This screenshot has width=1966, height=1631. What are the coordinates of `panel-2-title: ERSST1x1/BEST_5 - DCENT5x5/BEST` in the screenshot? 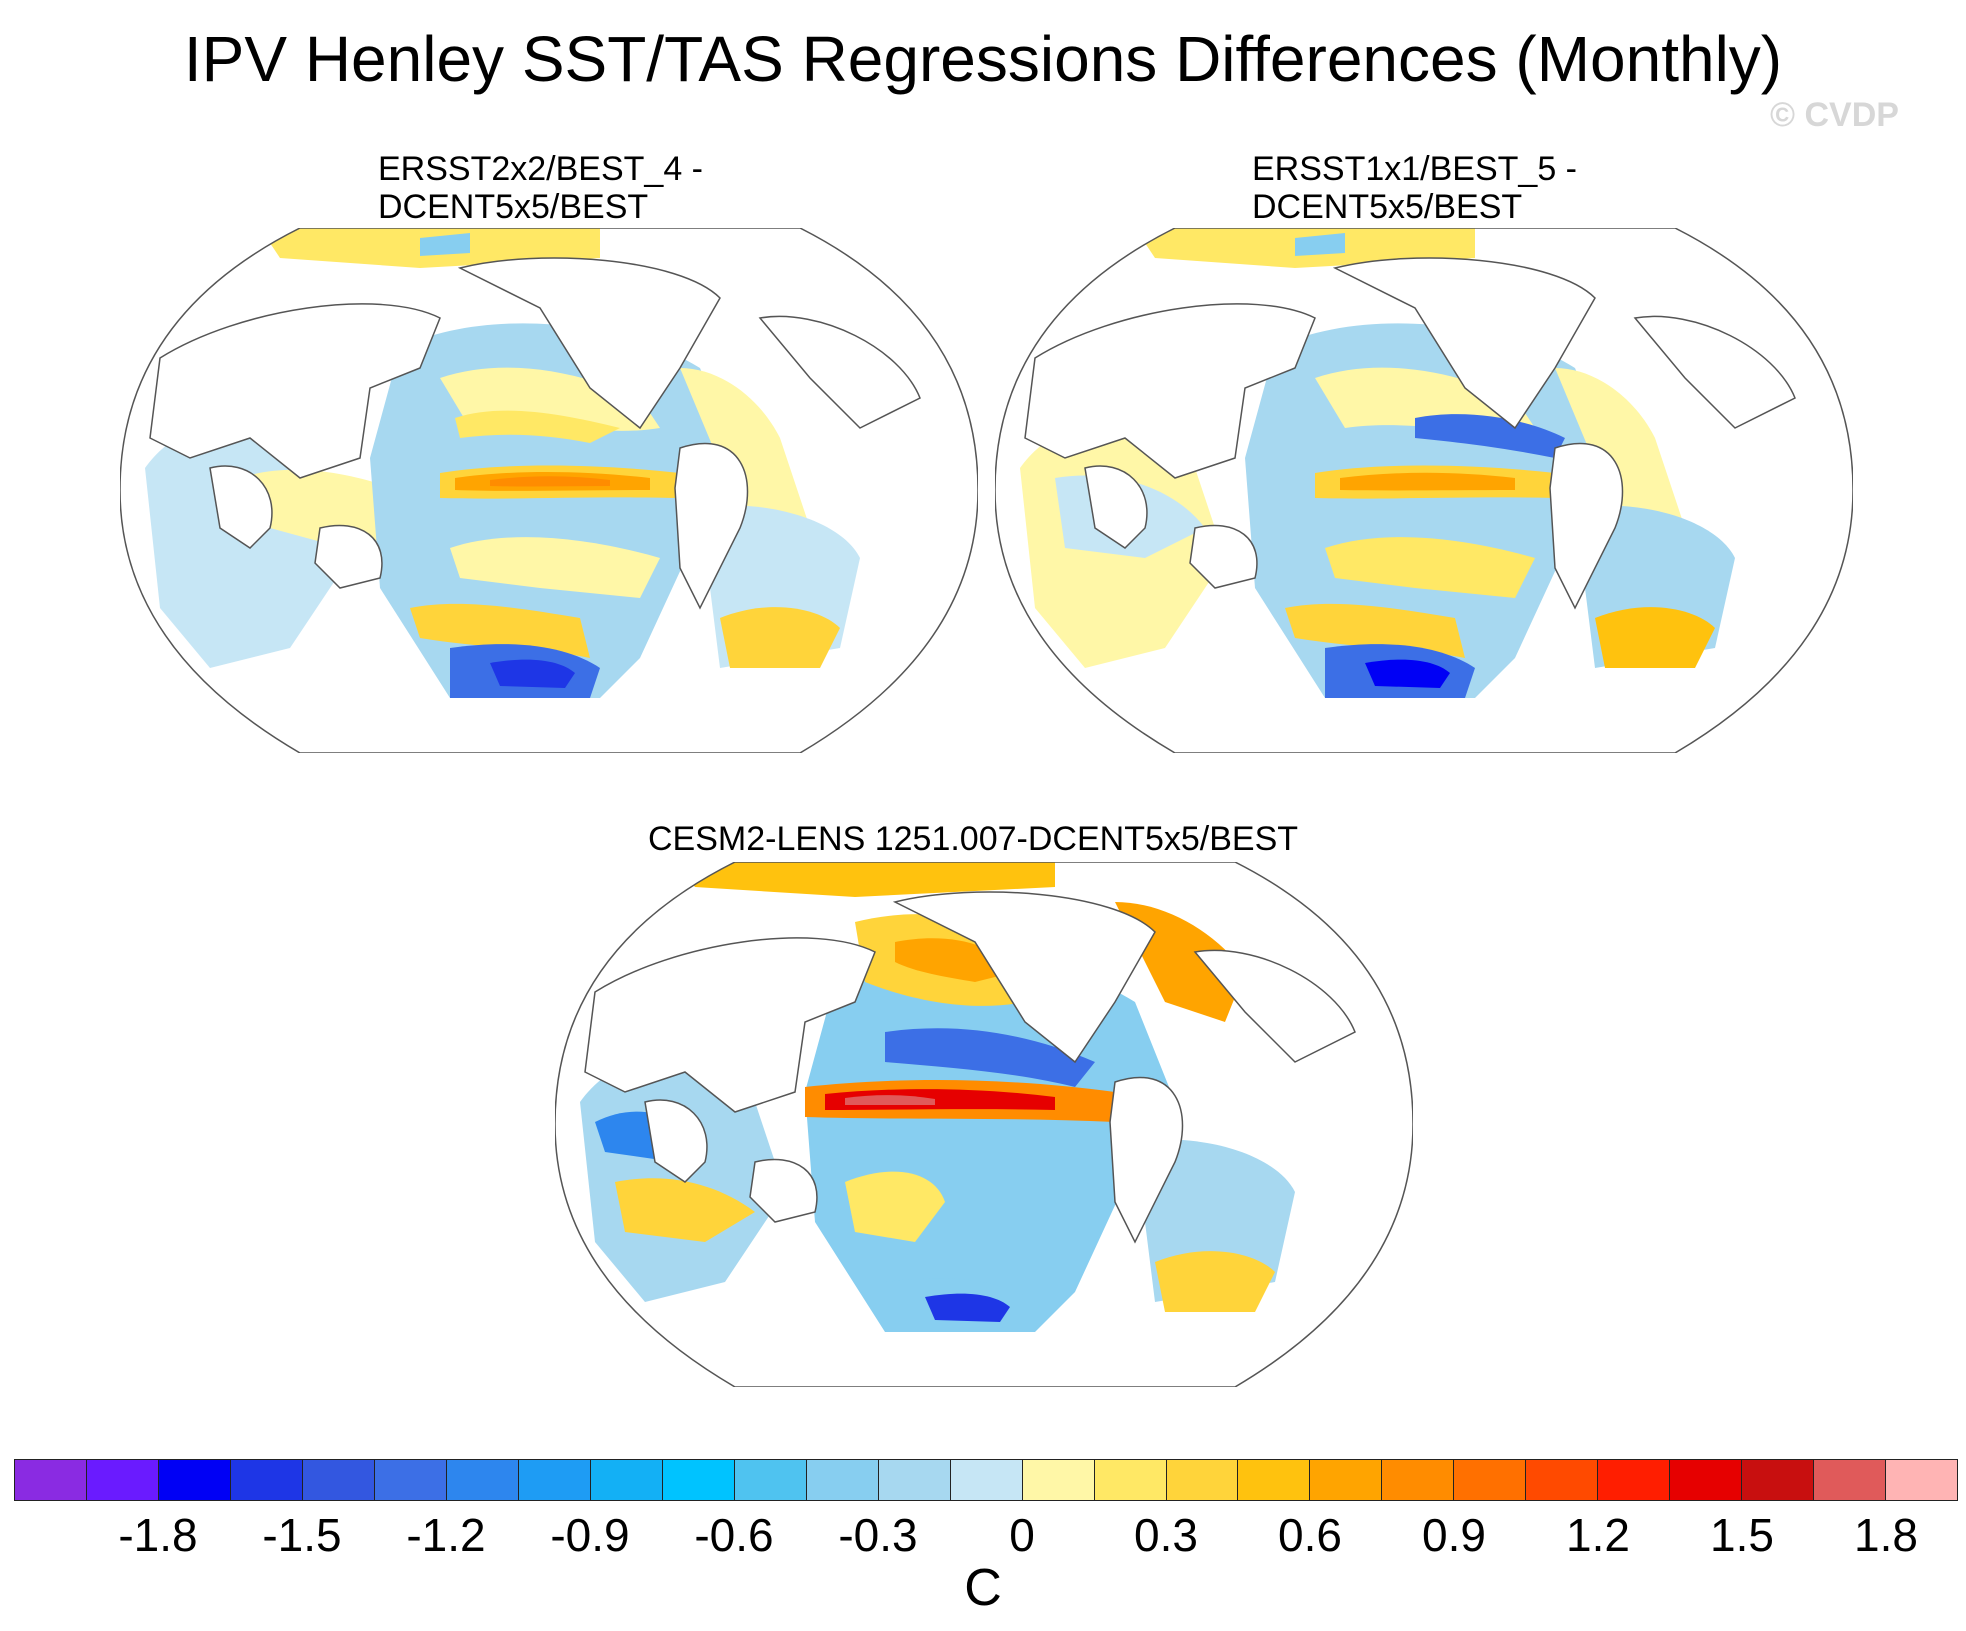 It's located at (1414, 188).